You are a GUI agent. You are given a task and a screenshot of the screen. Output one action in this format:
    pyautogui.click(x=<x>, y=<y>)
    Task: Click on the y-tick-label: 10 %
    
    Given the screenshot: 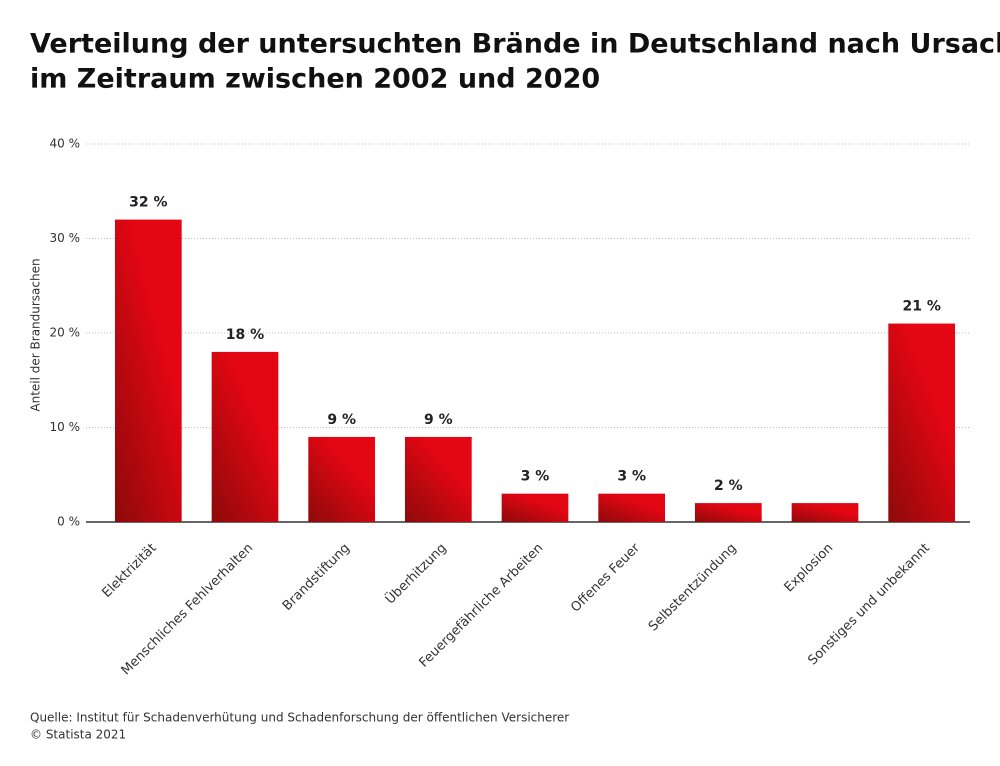 What is the action you would take?
    pyautogui.click(x=65, y=427)
    